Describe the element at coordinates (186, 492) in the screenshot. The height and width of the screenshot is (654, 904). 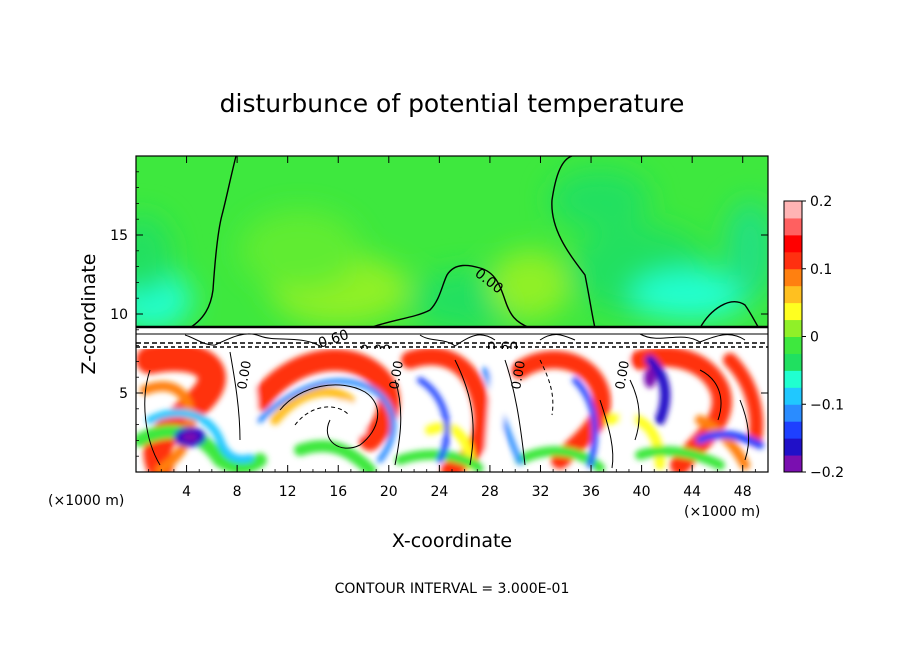
I see `x-tick-label: 4` at that location.